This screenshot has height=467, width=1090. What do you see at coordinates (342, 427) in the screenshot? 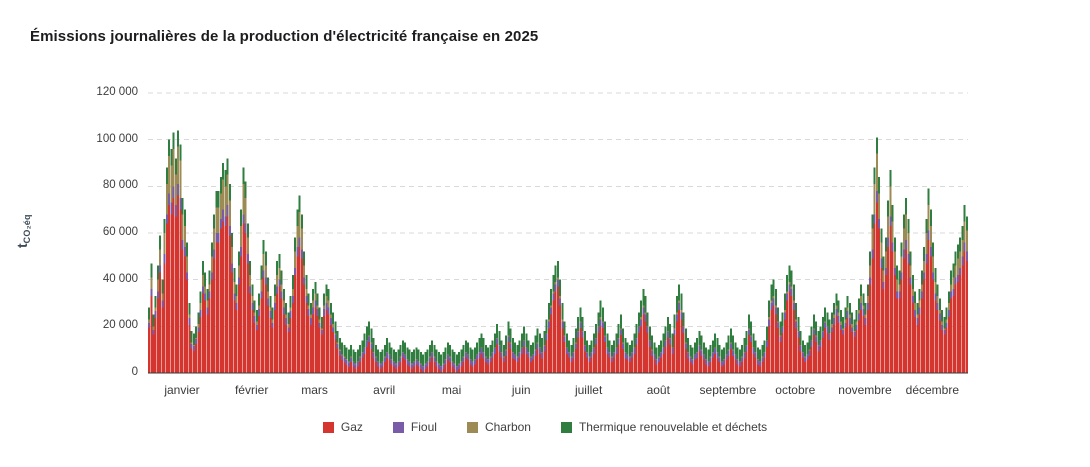
I see `legend-item-gaz: Gaz` at bounding box center [342, 427].